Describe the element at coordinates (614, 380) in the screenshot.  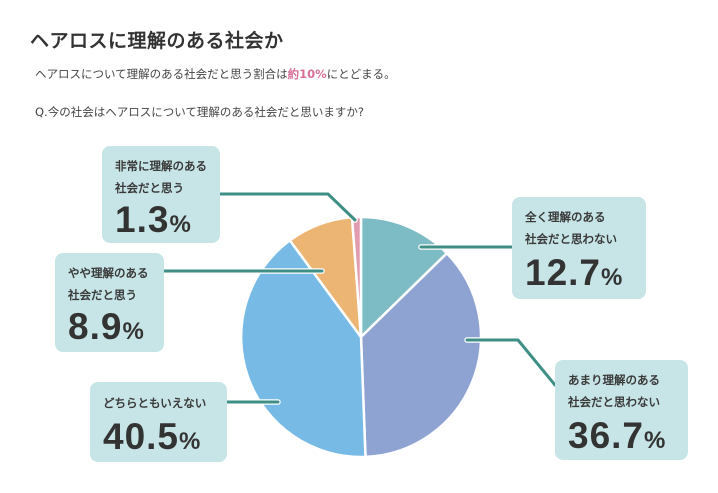
I see `label-line1: あまり理解のある` at that location.